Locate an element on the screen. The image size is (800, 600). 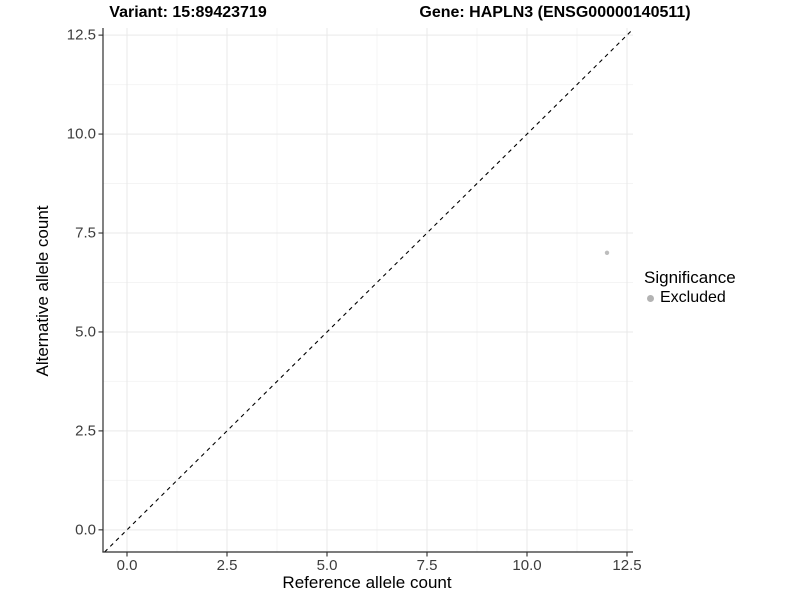
legend-item-label: Excluded is located at coordinates (693, 297).